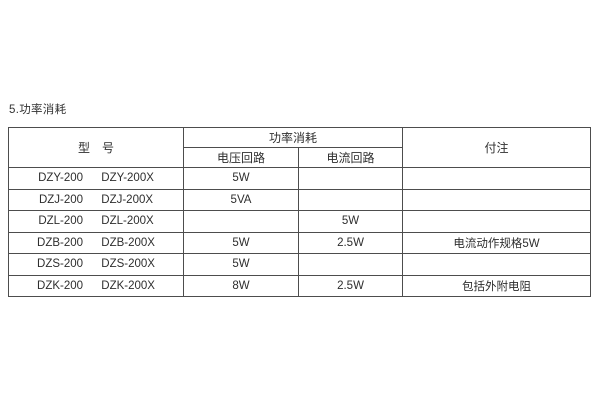 The width and height of the screenshot is (600, 400). Describe the element at coordinates (497, 242) in the screenshot. I see `note-cell: 电流动作规格5W` at that location.